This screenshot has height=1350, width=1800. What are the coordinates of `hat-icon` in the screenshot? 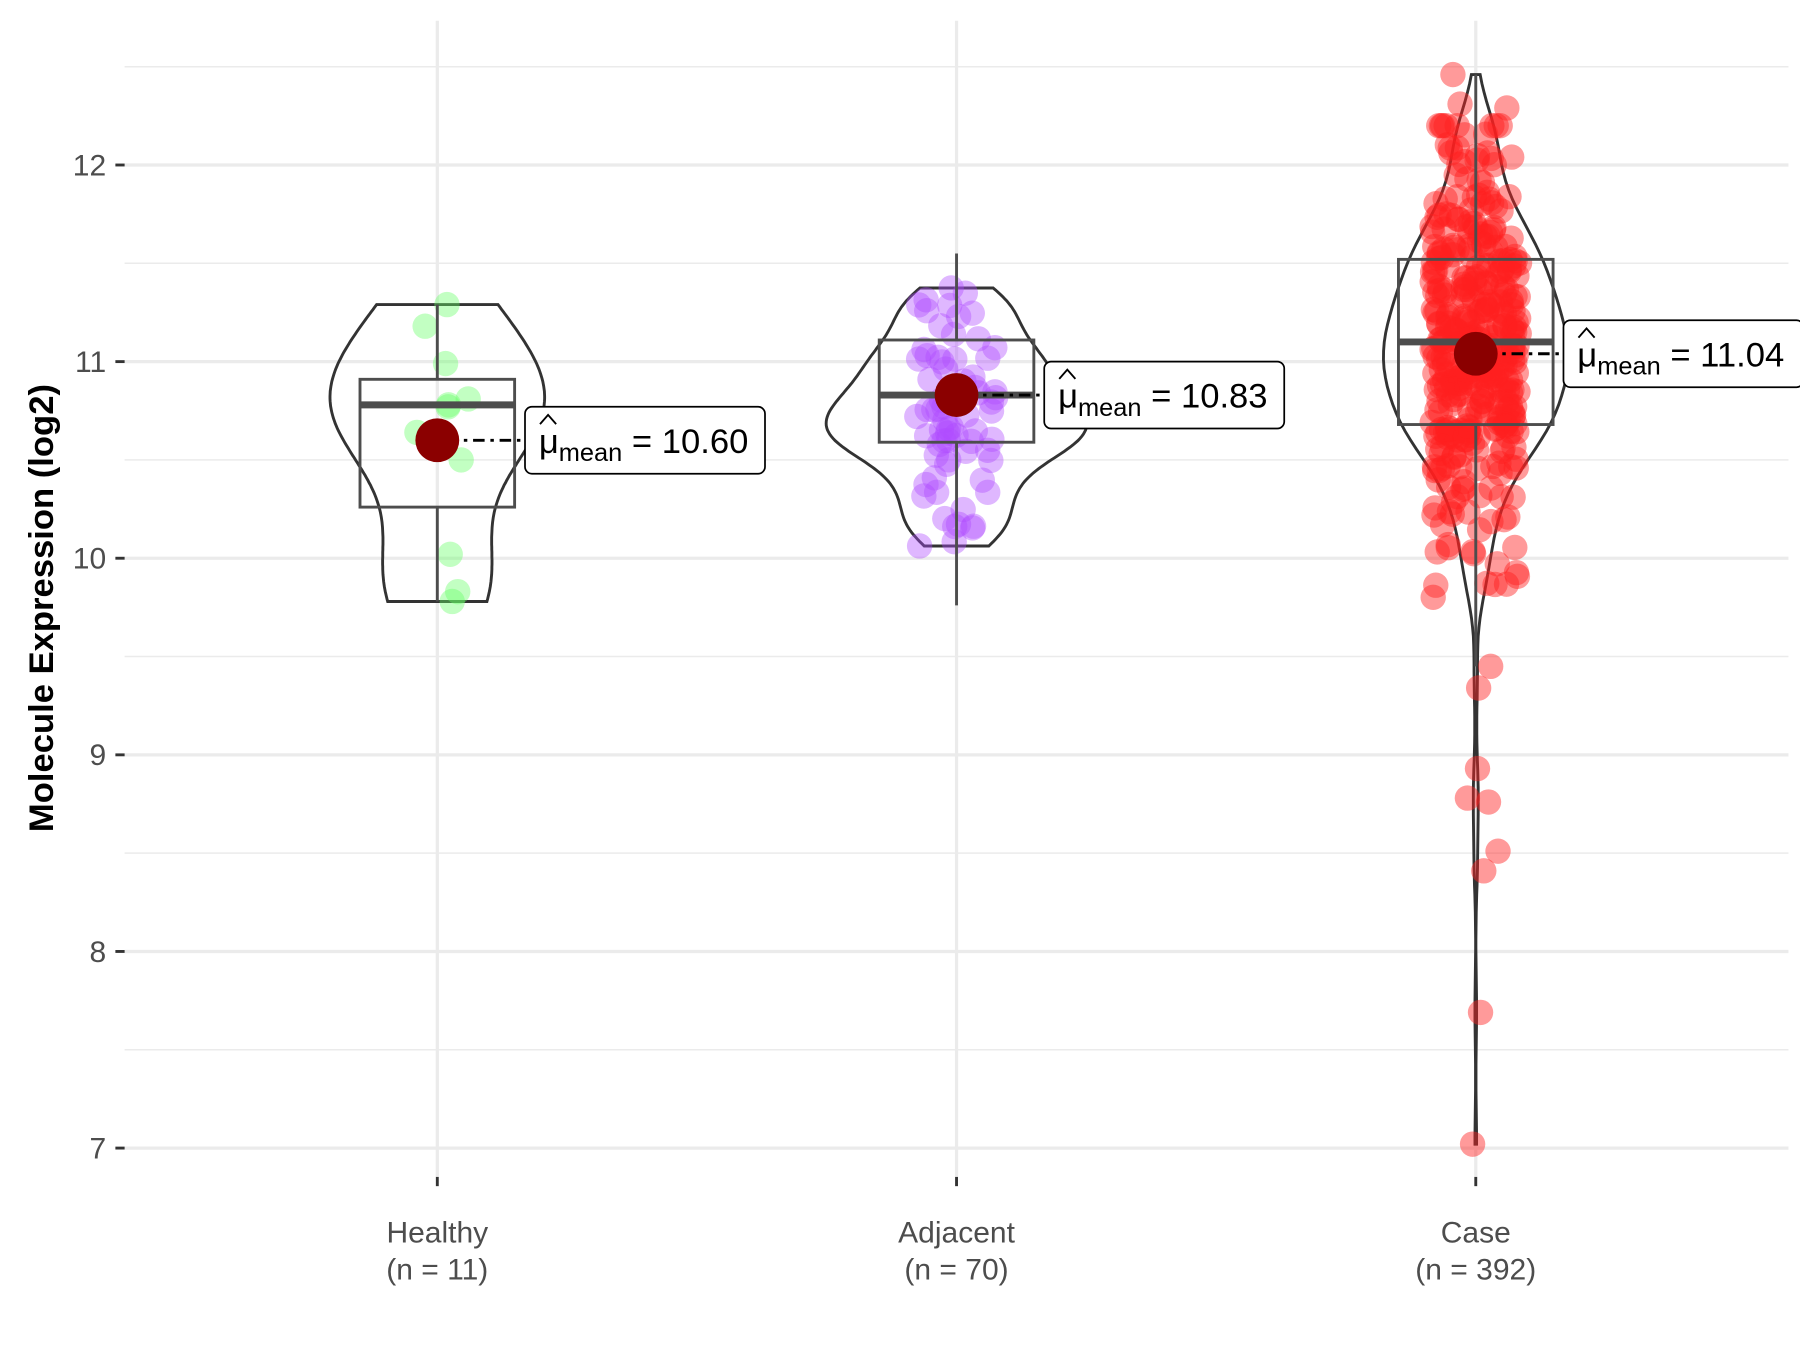 It's located at (1067, 374).